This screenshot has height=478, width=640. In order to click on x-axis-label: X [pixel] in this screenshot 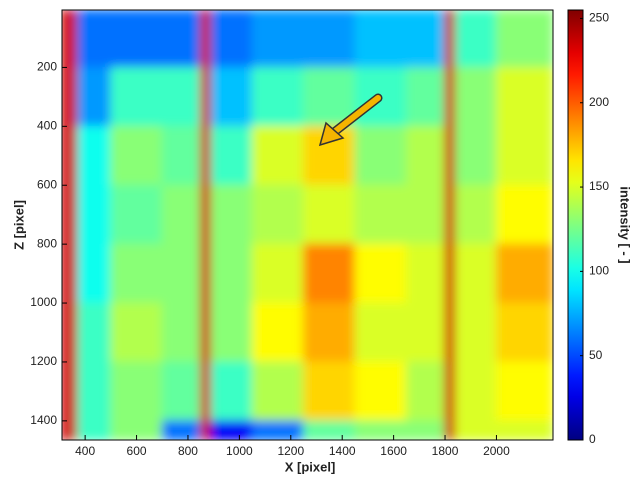, I will do `click(310, 466)`.